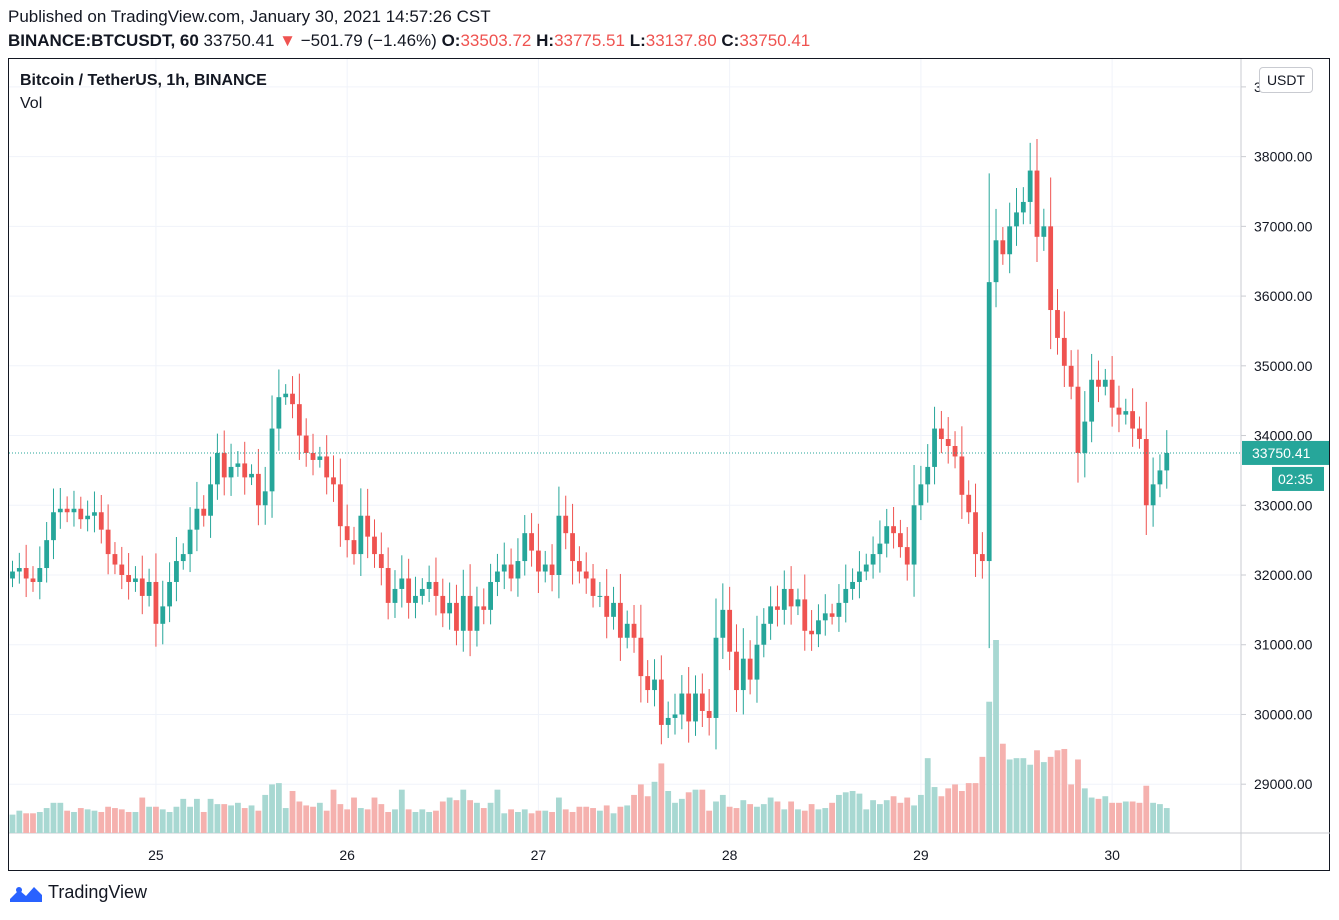  I want to click on countdown-label: 02:35, so click(1295, 479).